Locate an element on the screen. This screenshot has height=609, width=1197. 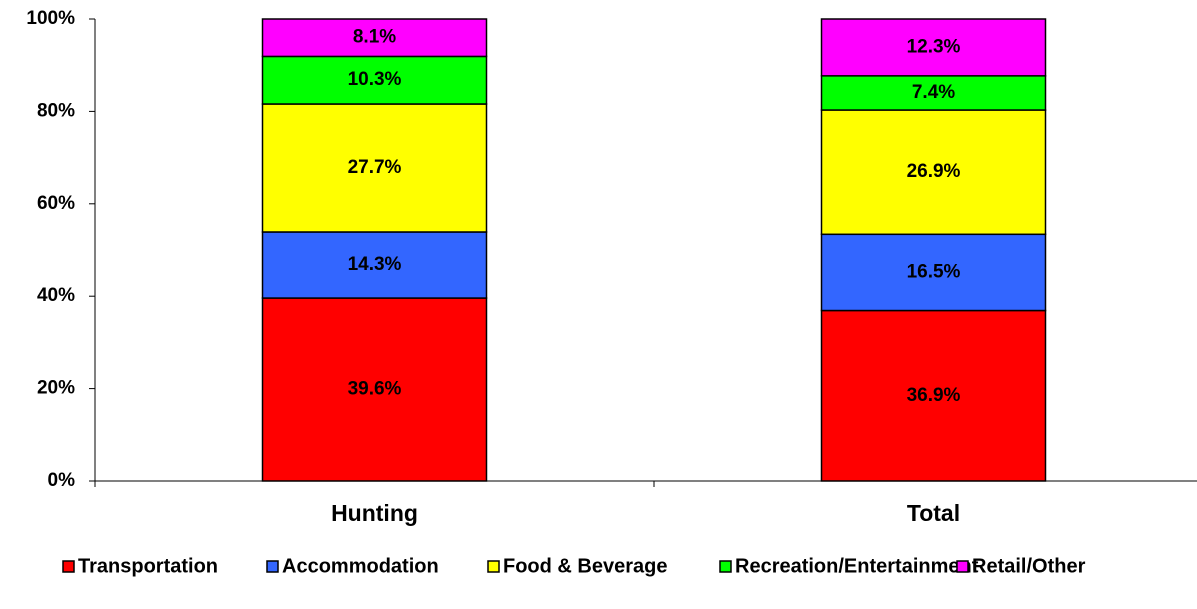
data-label: 12.3% is located at coordinates (934, 46).